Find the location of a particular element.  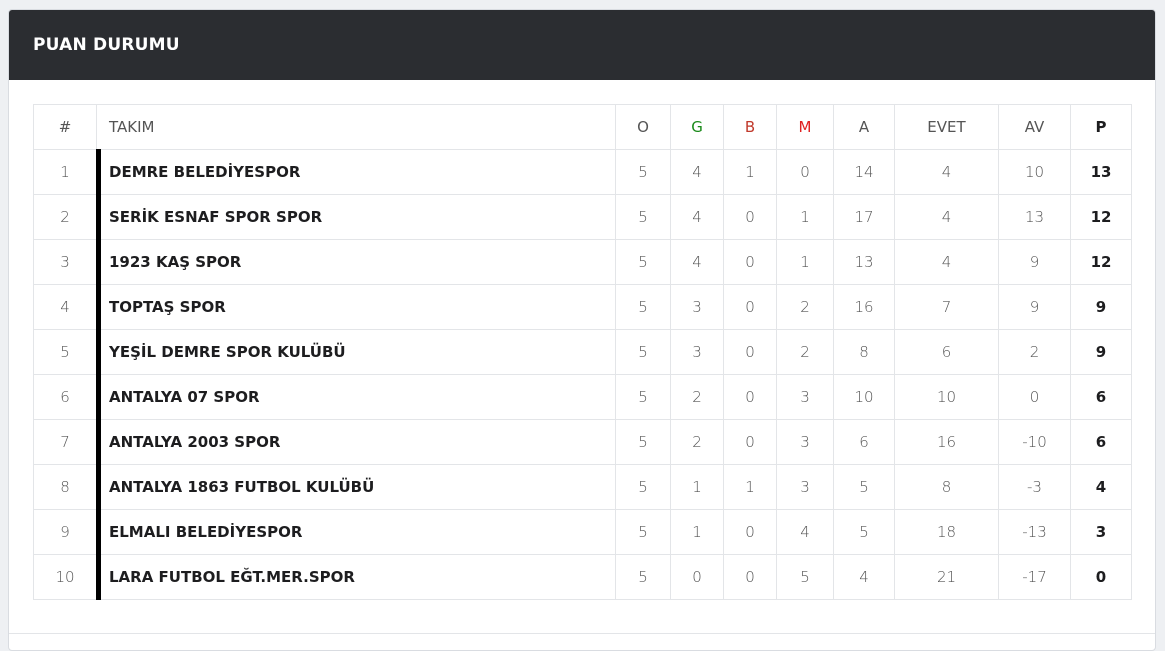

lost-cell: 0 is located at coordinates (805, 172).